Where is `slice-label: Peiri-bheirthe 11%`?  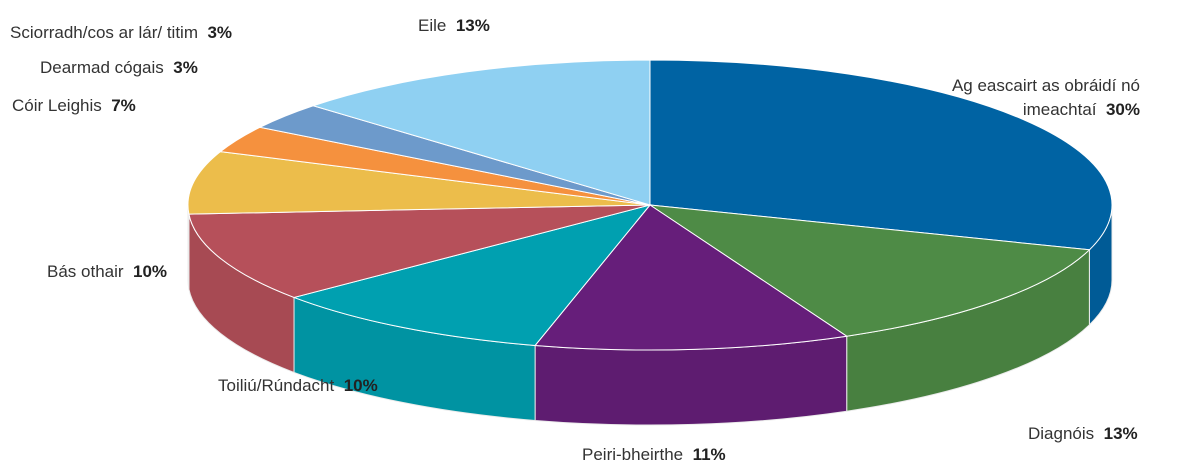
slice-label: Peiri-bheirthe 11% is located at coordinates (654, 453).